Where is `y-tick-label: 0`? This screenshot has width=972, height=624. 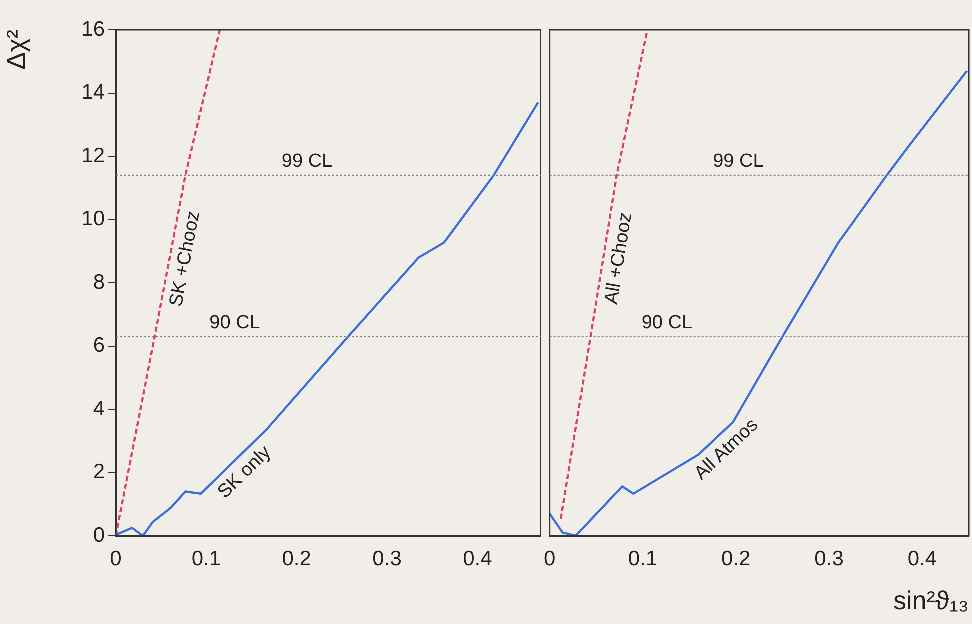 y-tick-label: 0 is located at coordinates (99, 535).